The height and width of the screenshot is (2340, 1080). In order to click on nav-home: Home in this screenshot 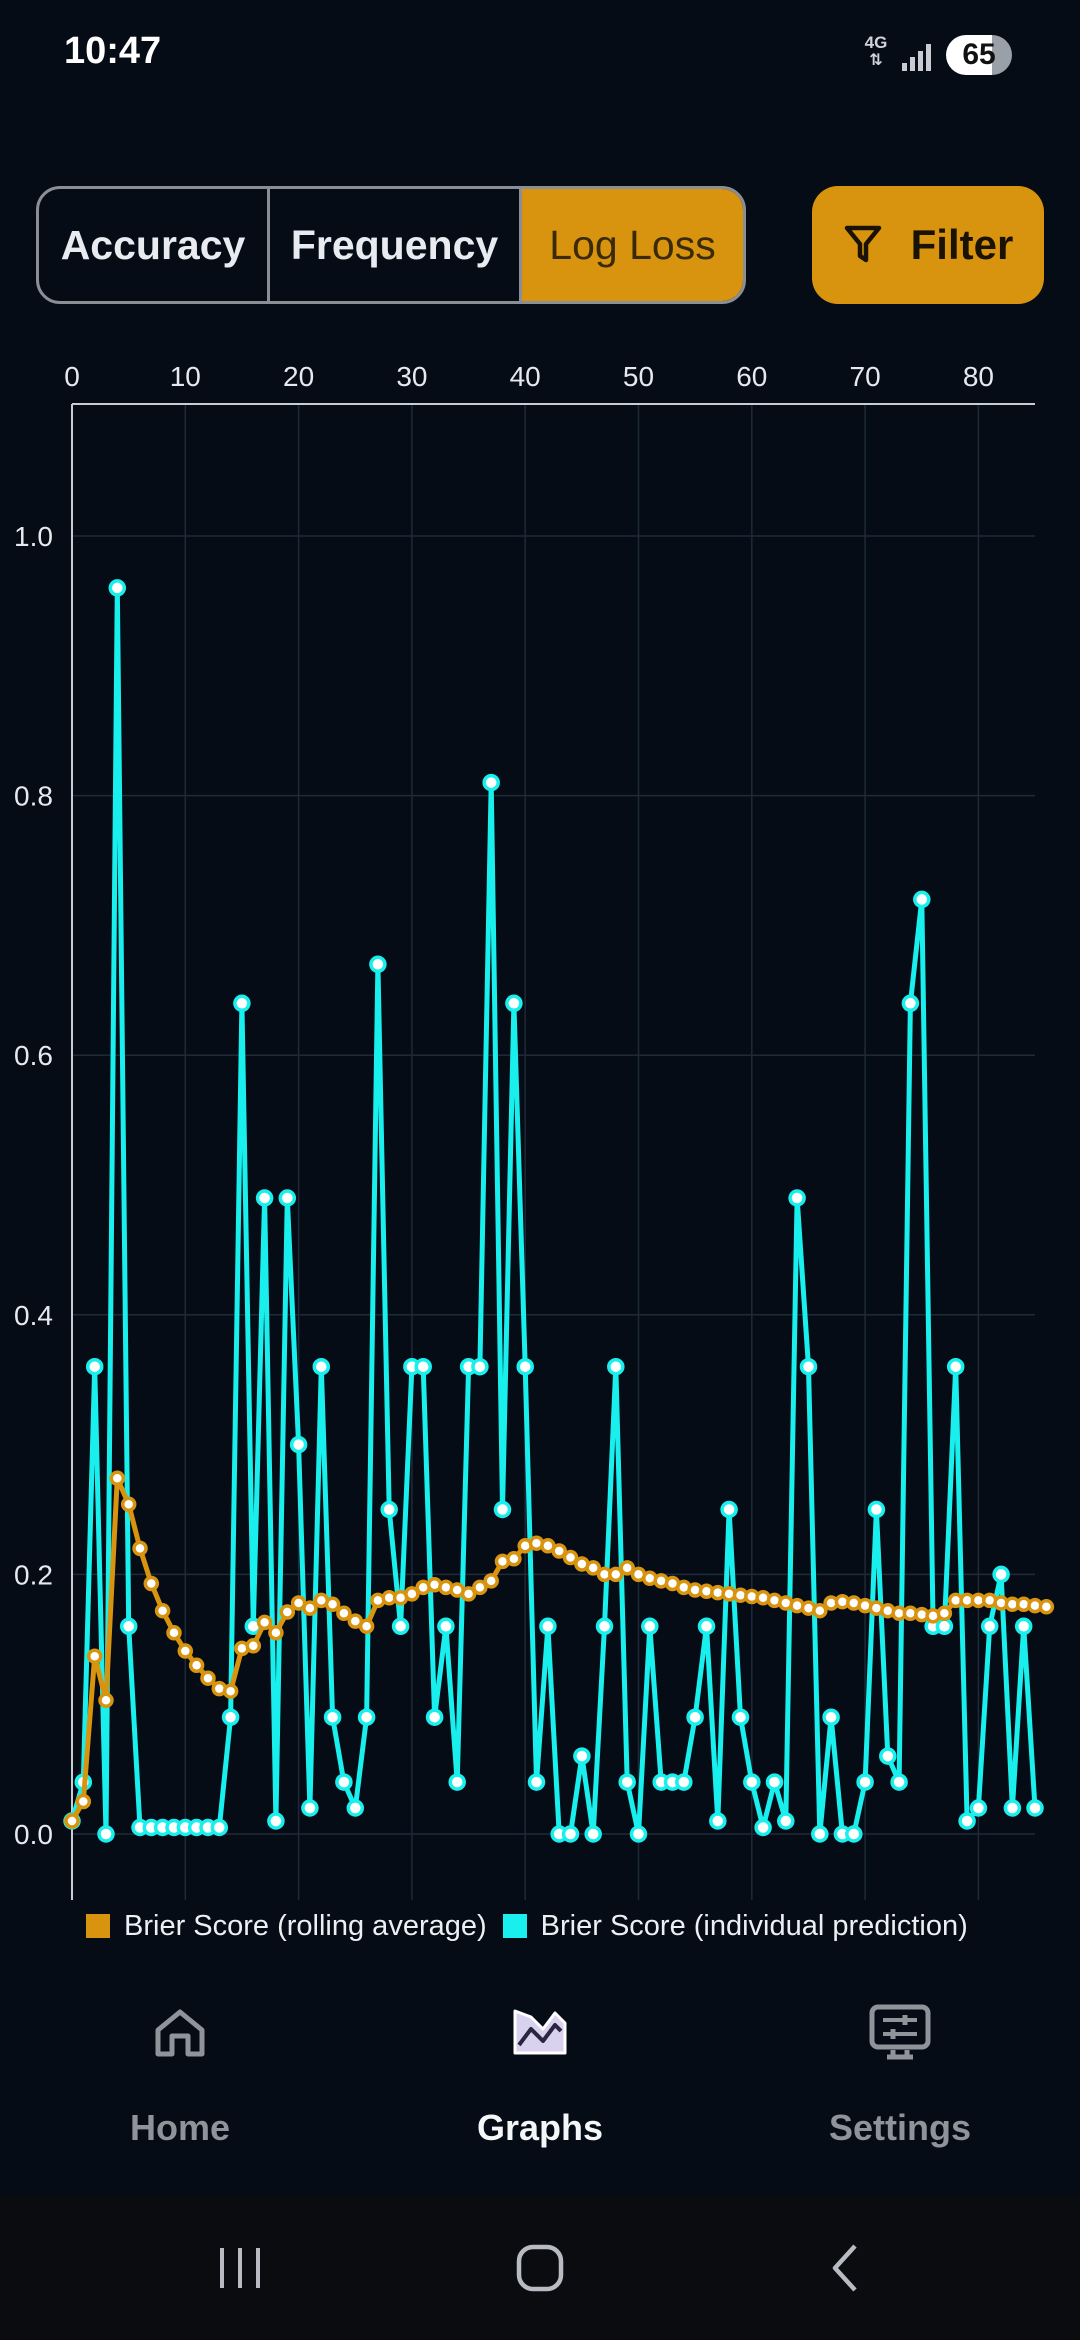, I will do `click(180, 2085)`.